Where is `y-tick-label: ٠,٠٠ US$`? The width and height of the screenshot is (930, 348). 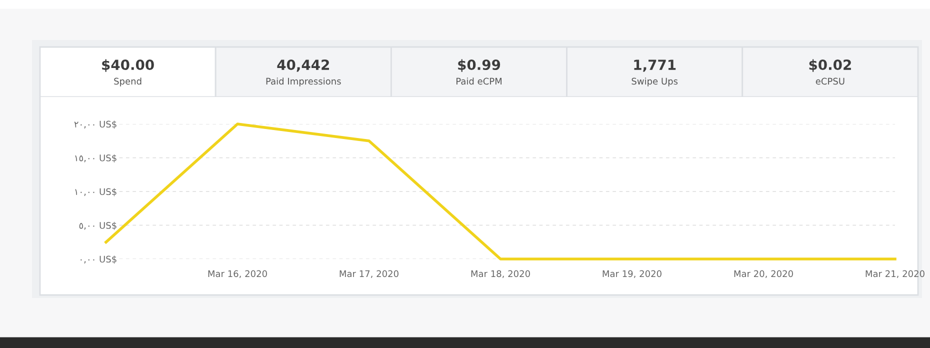 y-tick-label: ٠,٠٠ US$ is located at coordinates (98, 260).